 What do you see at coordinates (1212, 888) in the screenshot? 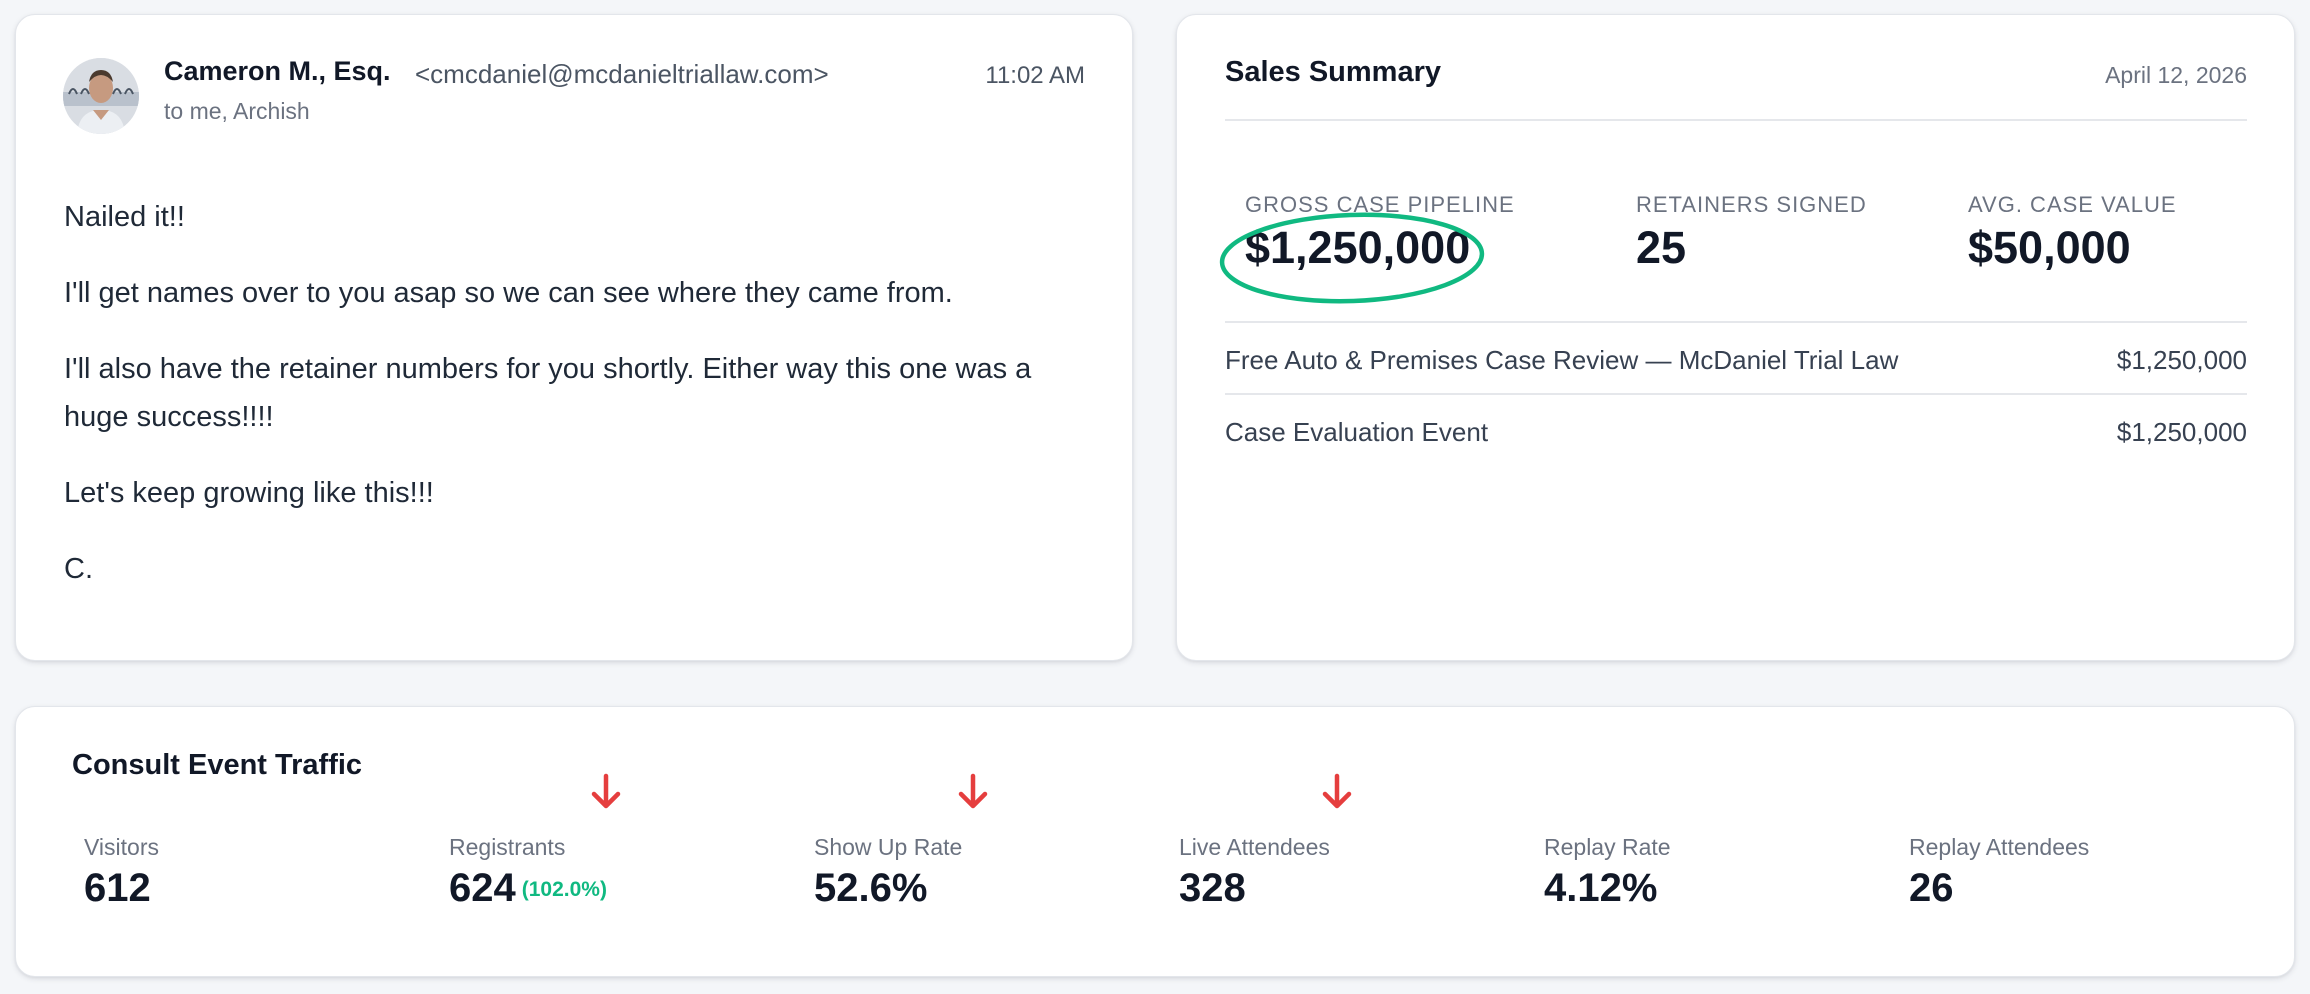
I see `stat-value-live-attendees: 328` at bounding box center [1212, 888].